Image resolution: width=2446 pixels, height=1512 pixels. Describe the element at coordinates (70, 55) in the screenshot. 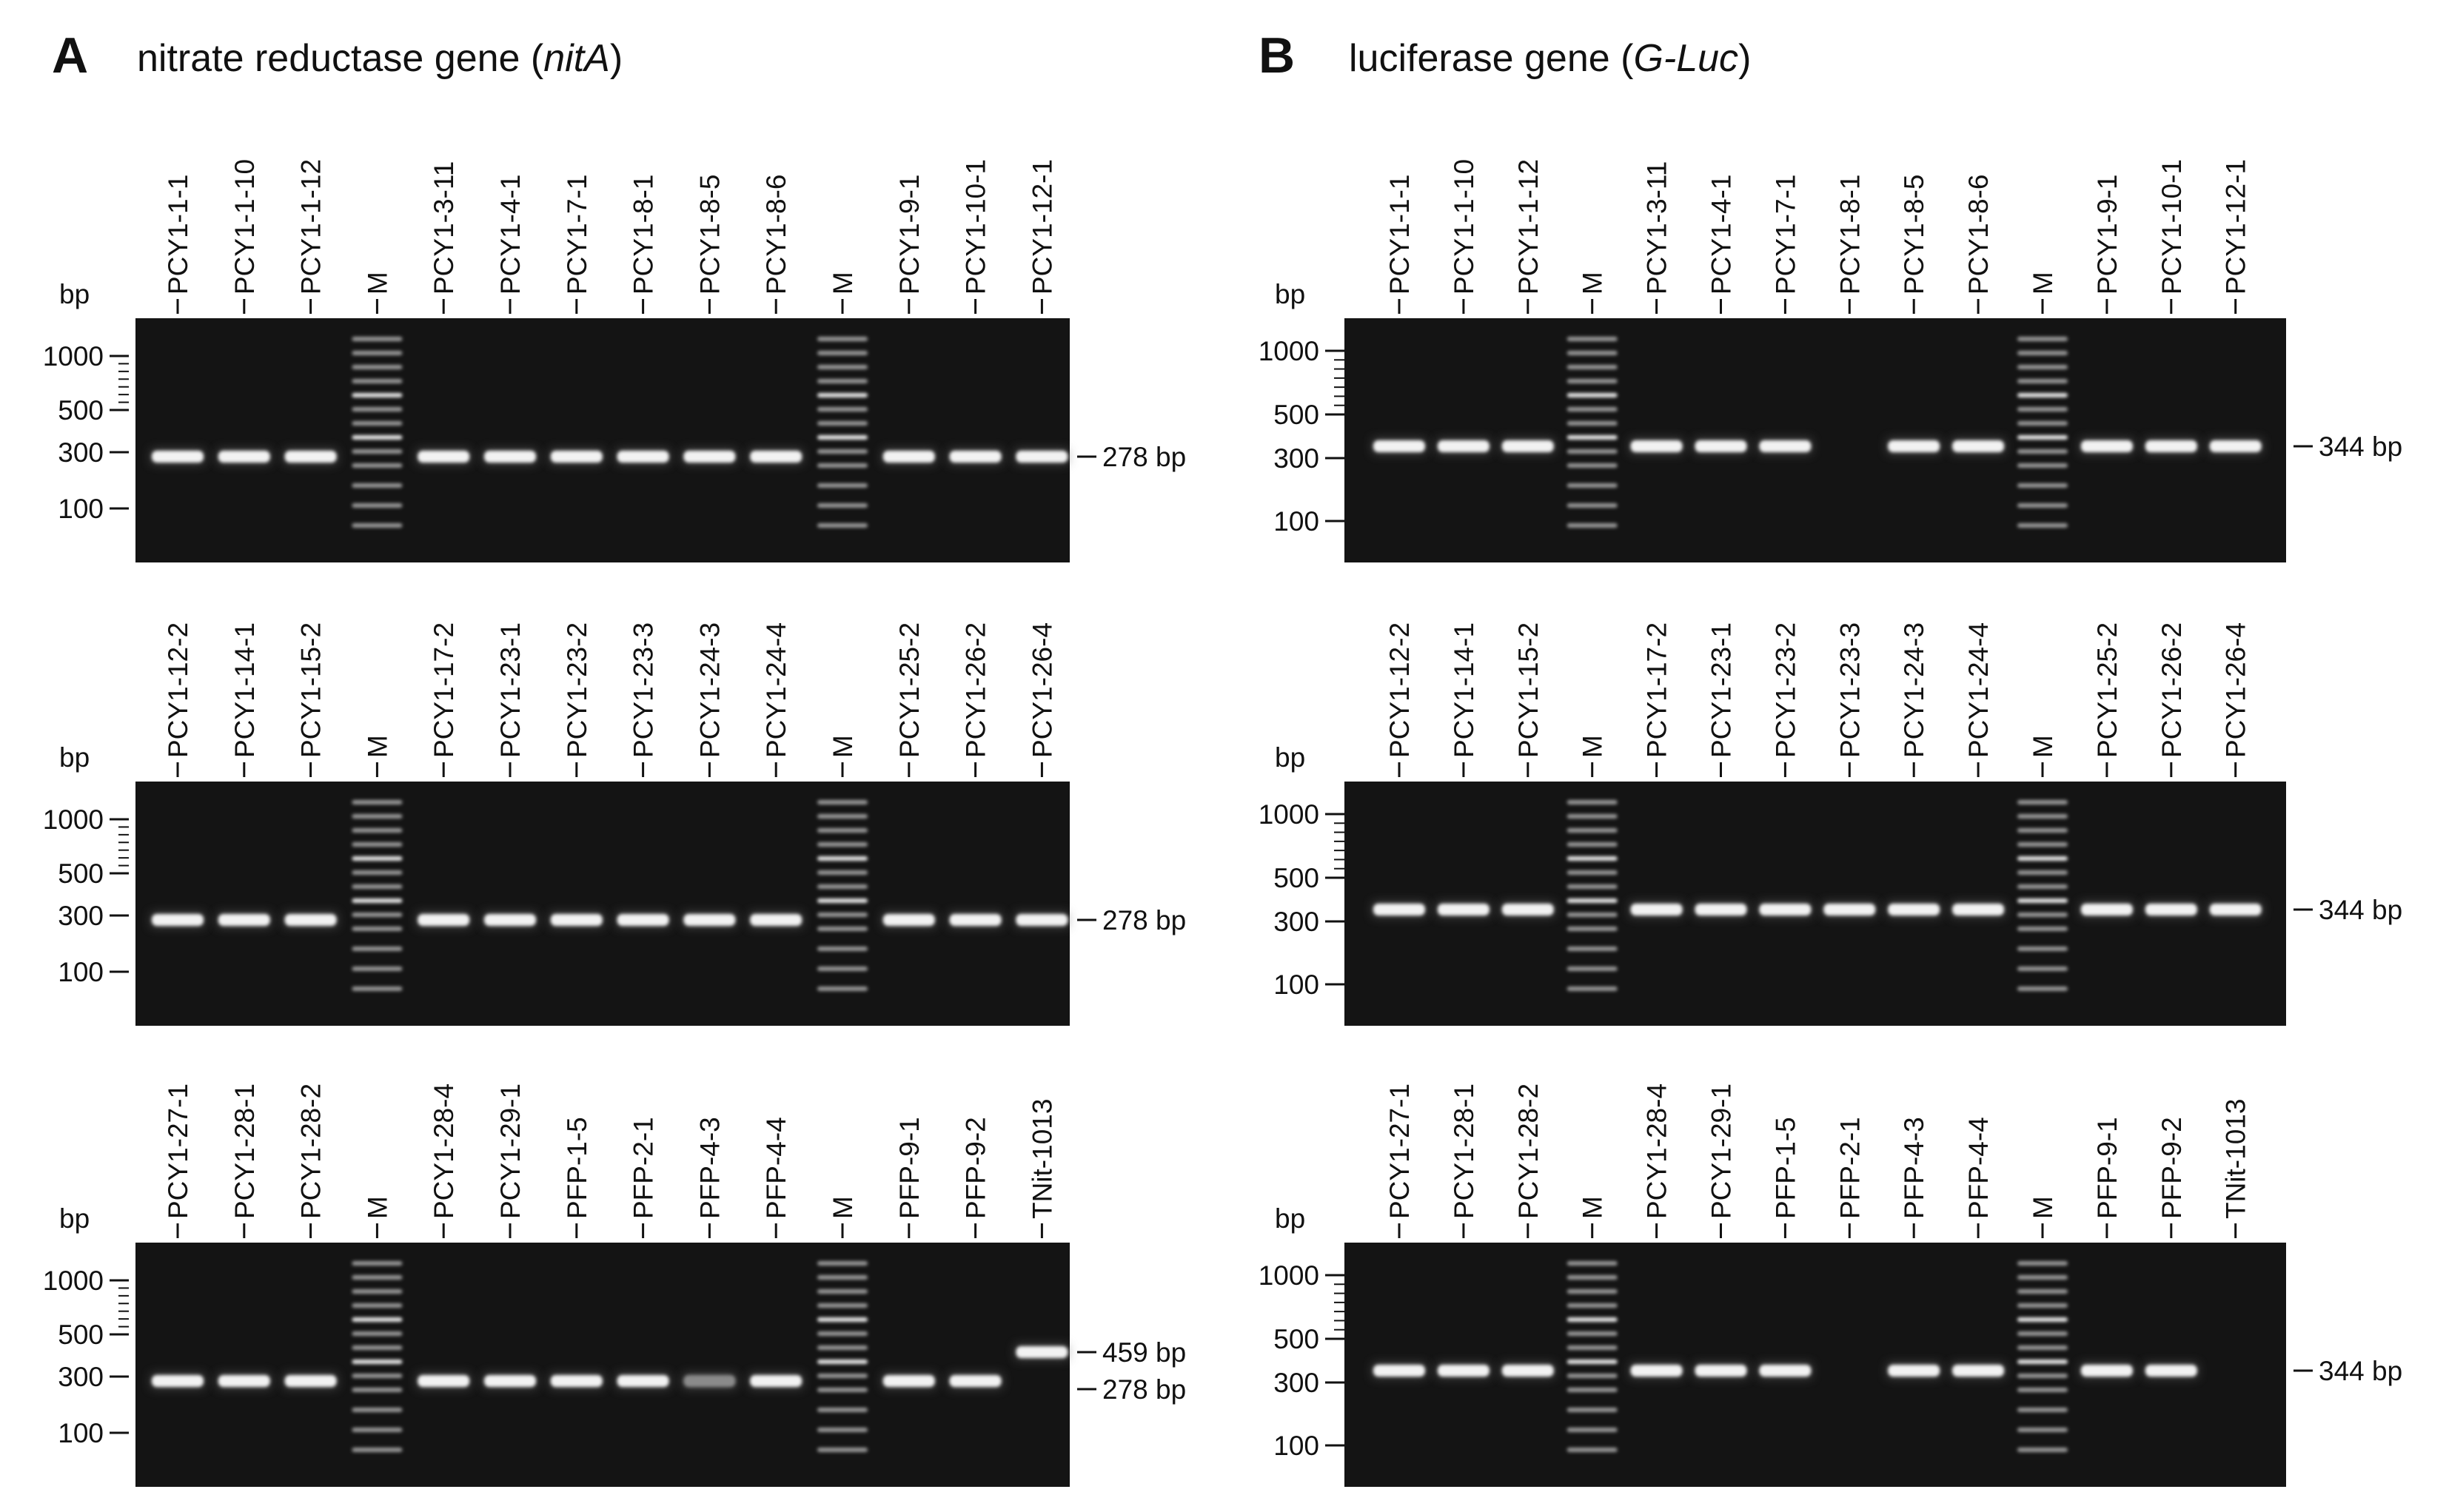

I see `panel-letter: A` at that location.